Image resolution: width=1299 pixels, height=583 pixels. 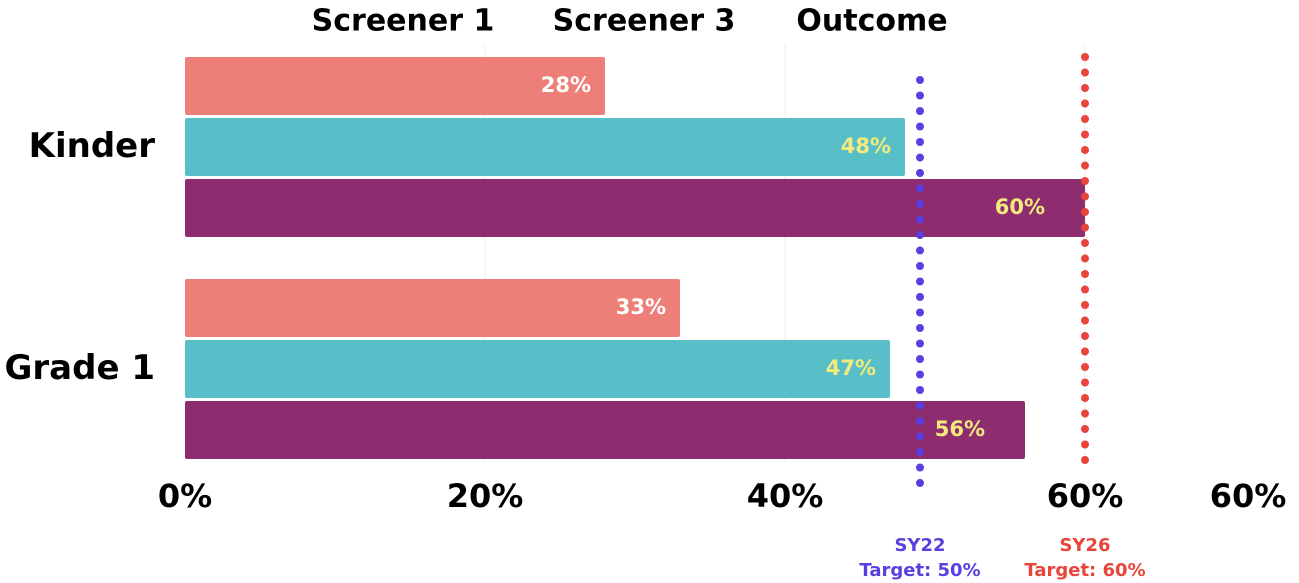 I want to click on legend-label: Screener 3, so click(x=644, y=21).